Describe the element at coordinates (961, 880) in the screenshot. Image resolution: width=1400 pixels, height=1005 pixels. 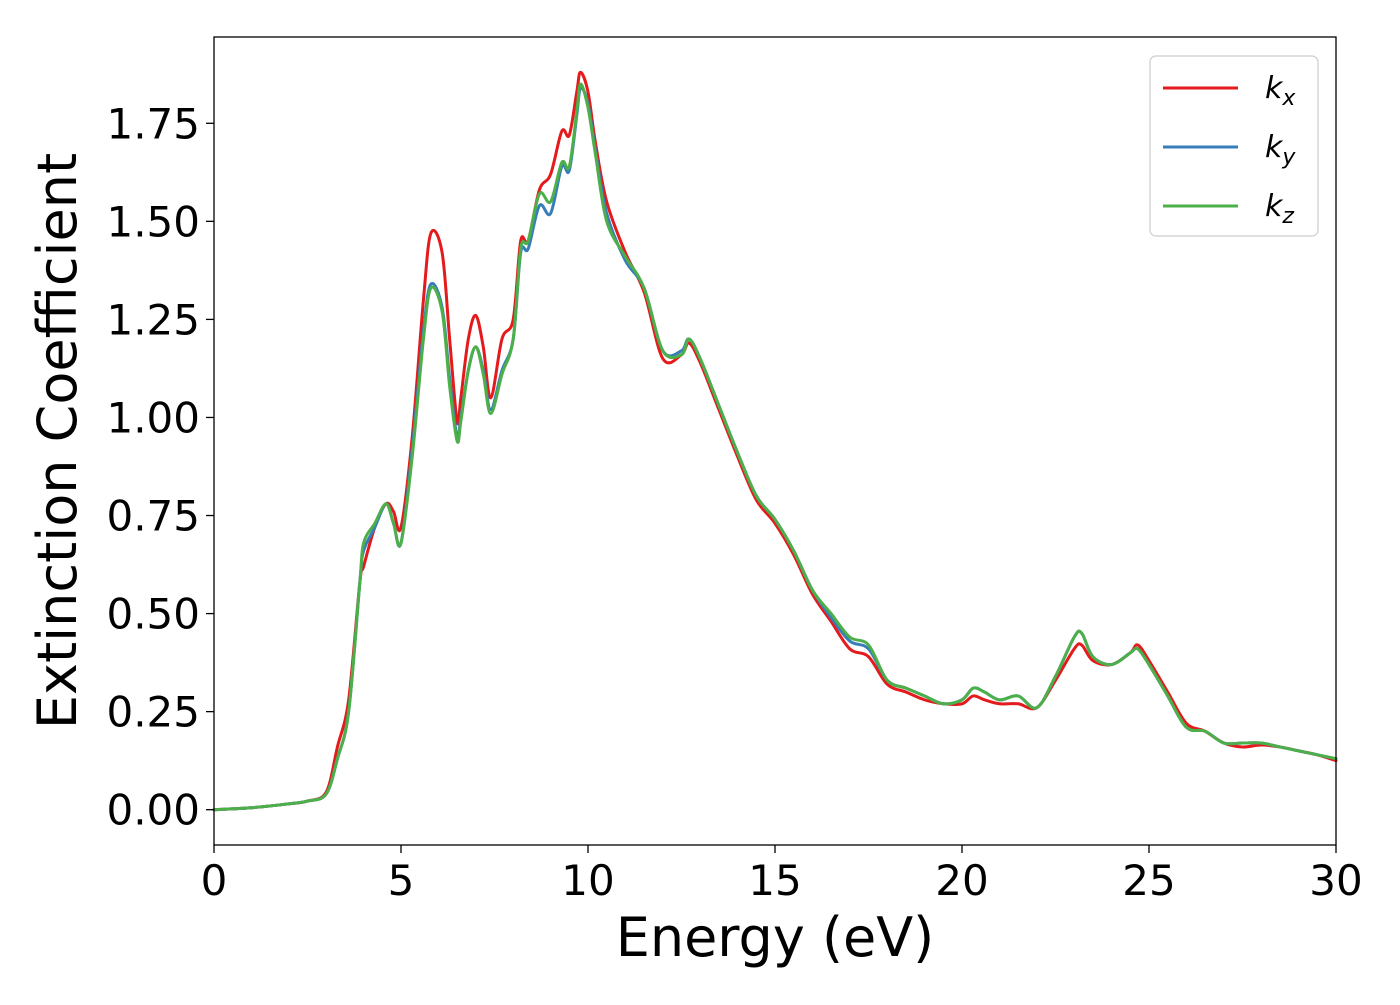
I see `x-tick-label: 20` at that location.